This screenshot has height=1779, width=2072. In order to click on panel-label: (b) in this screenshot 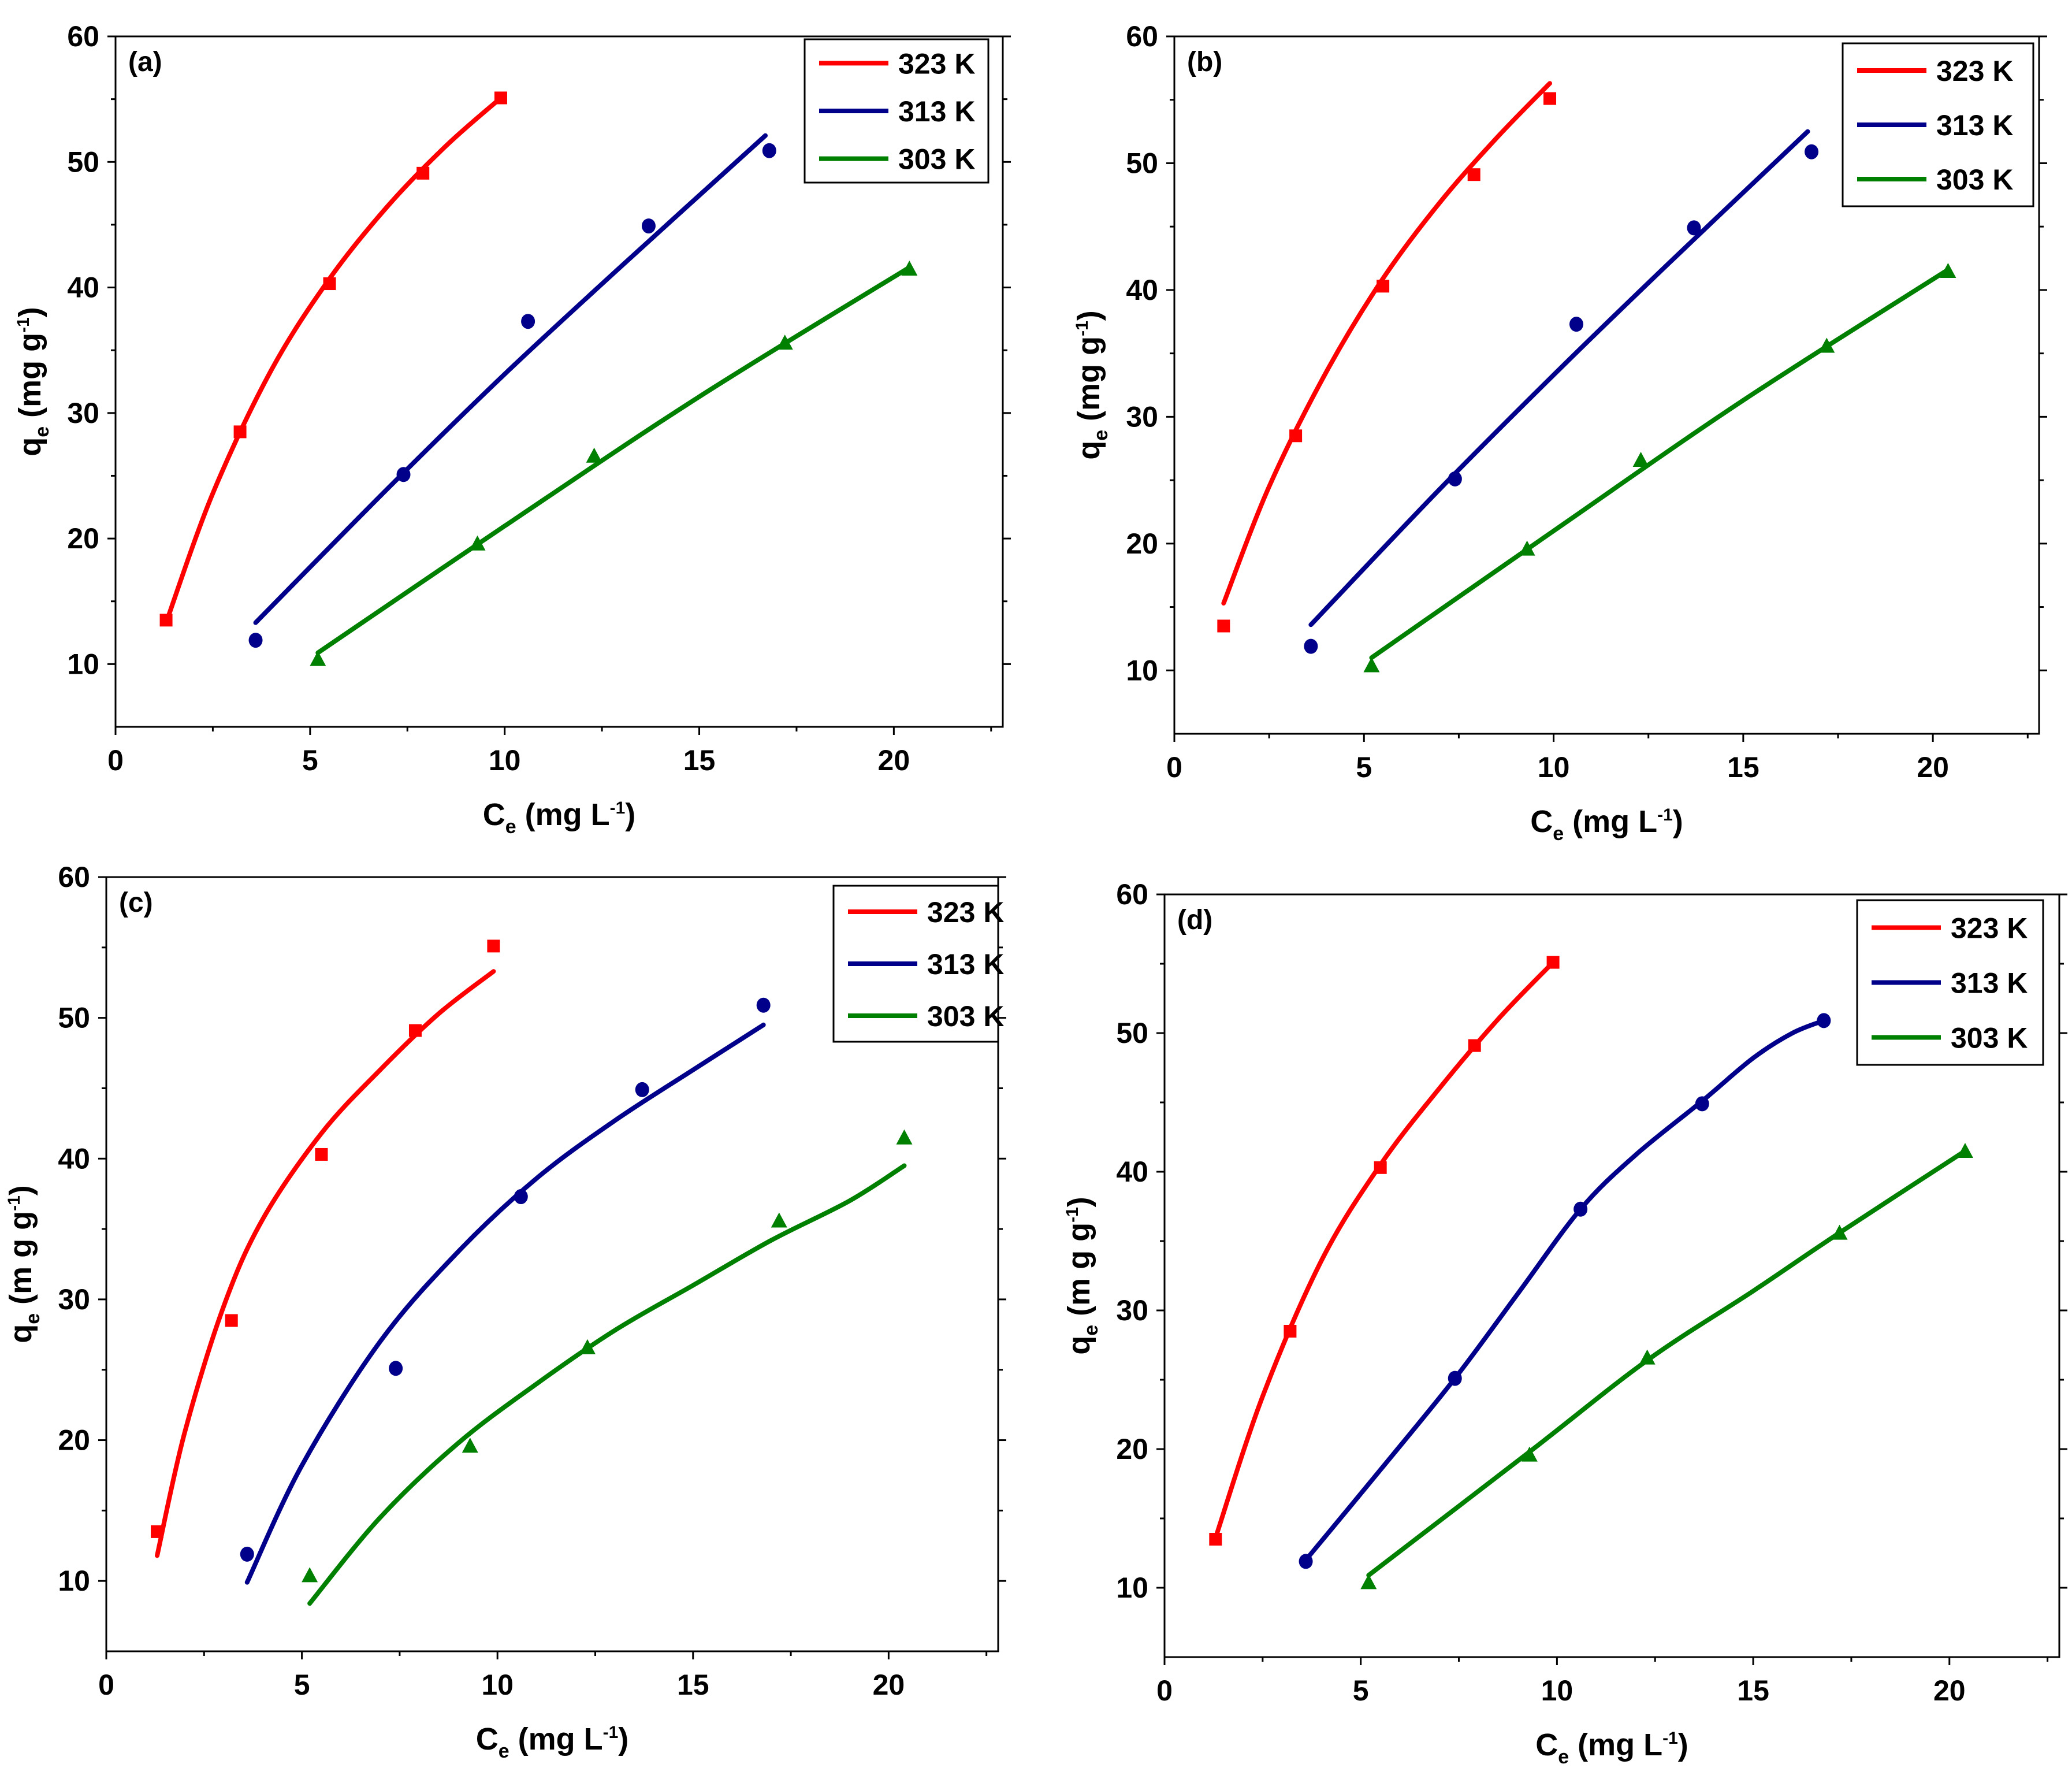, I will do `click(1204, 62)`.